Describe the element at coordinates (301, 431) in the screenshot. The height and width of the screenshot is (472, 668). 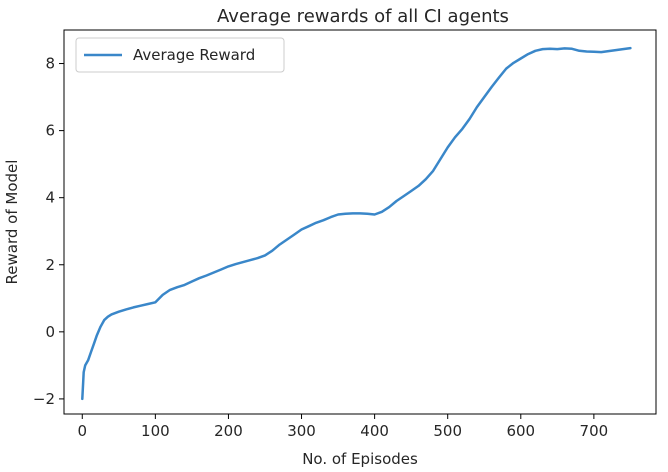
I see `x-tick-label: 300` at that location.